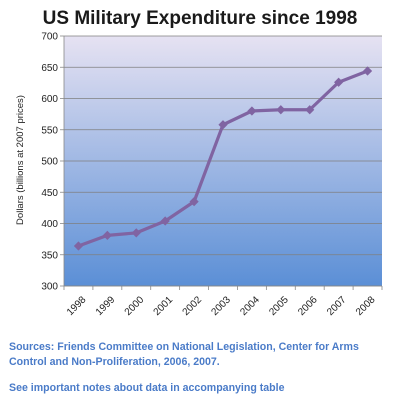 Image resolution: width=400 pixels, height=402 pixels. I want to click on x-tick-label: 2004, so click(250, 306).